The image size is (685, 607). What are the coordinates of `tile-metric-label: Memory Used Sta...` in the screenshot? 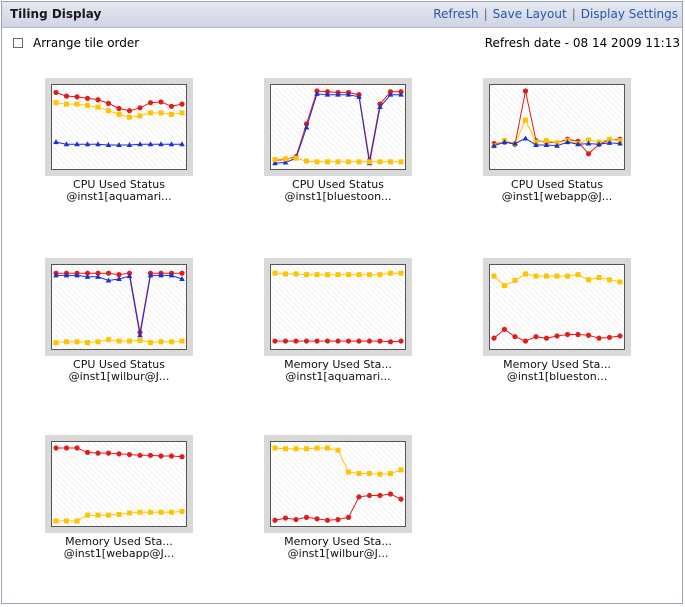 It's located at (119, 541).